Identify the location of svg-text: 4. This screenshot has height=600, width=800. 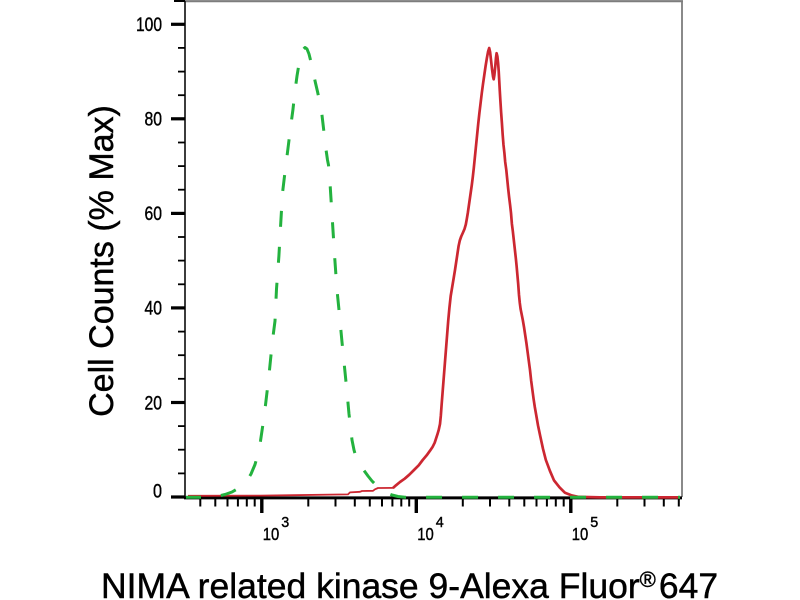
(440, 522).